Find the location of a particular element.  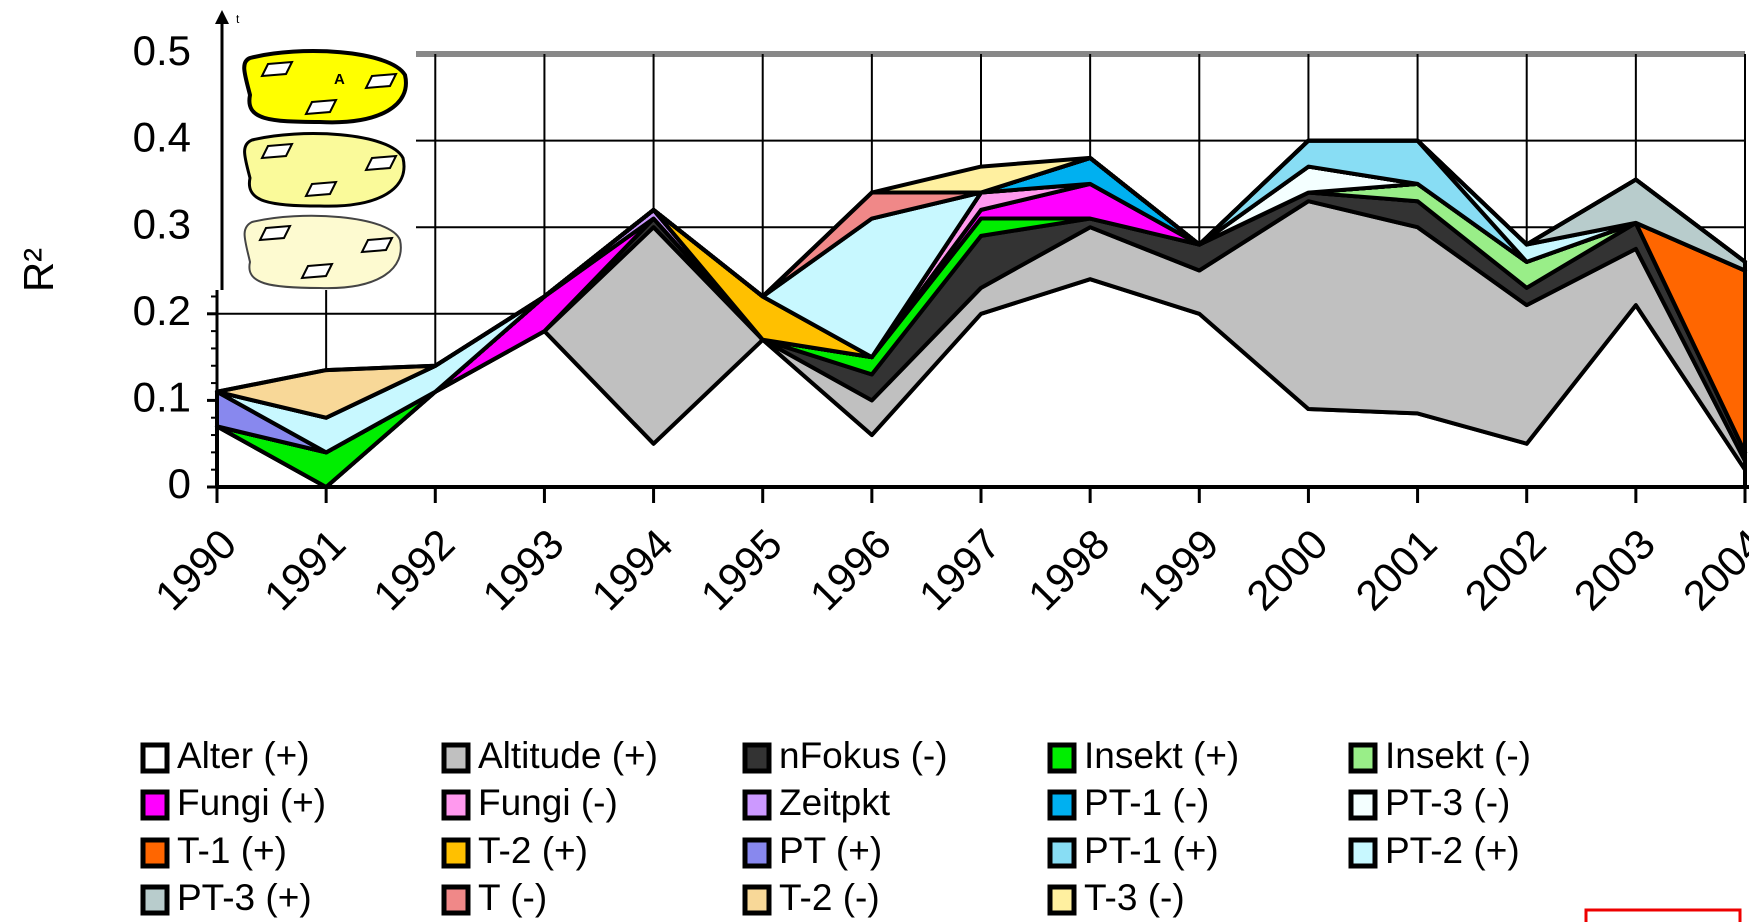

inset: t A is located at coordinates (311, 149).